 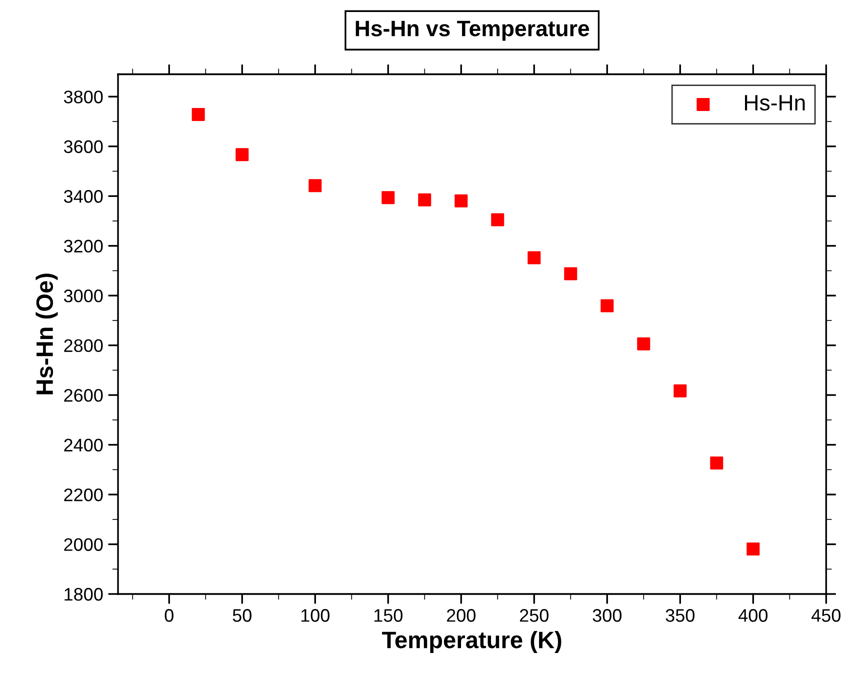 I want to click on x-tick-label: 200, so click(x=461, y=615).